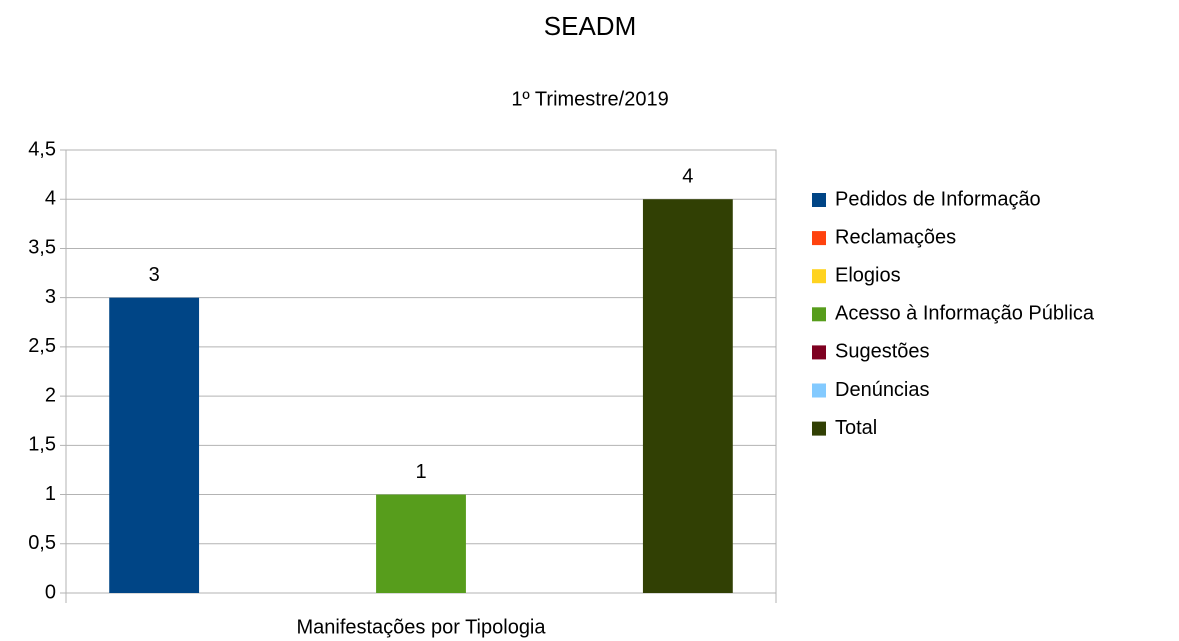  Describe the element at coordinates (895, 237) in the screenshot. I see `legend-label: Reclamações` at that location.